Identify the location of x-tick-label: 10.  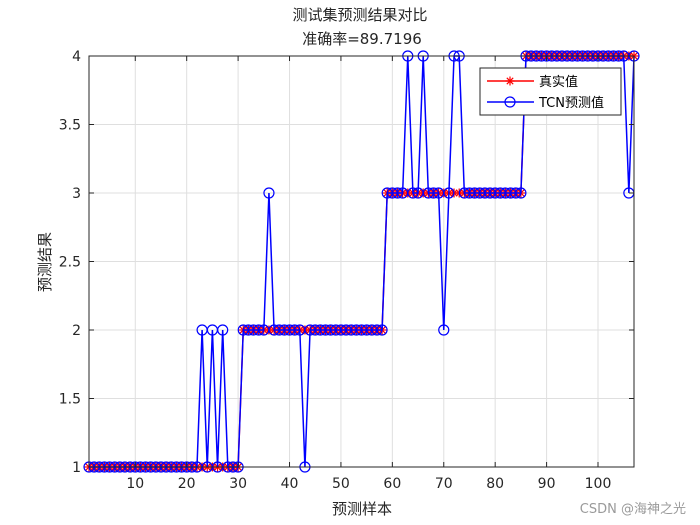
(135, 484).